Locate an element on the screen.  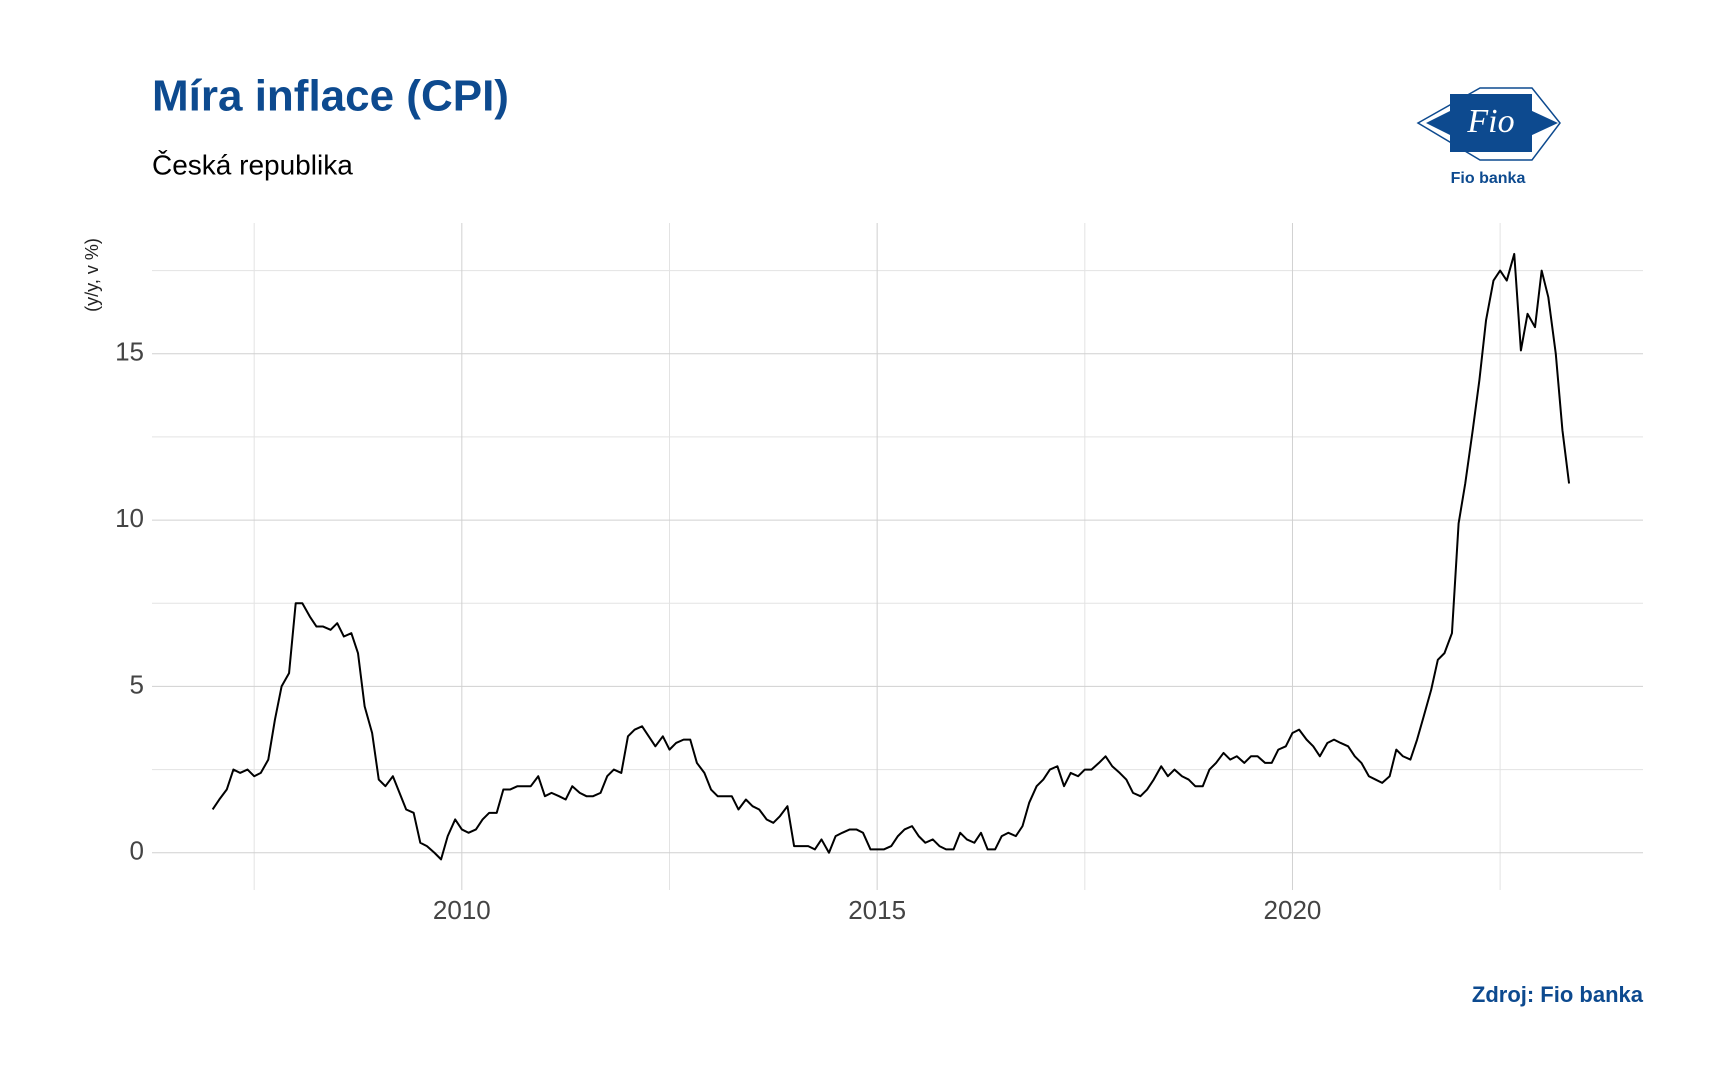
y-tick-label: 15 is located at coordinates (129, 352).